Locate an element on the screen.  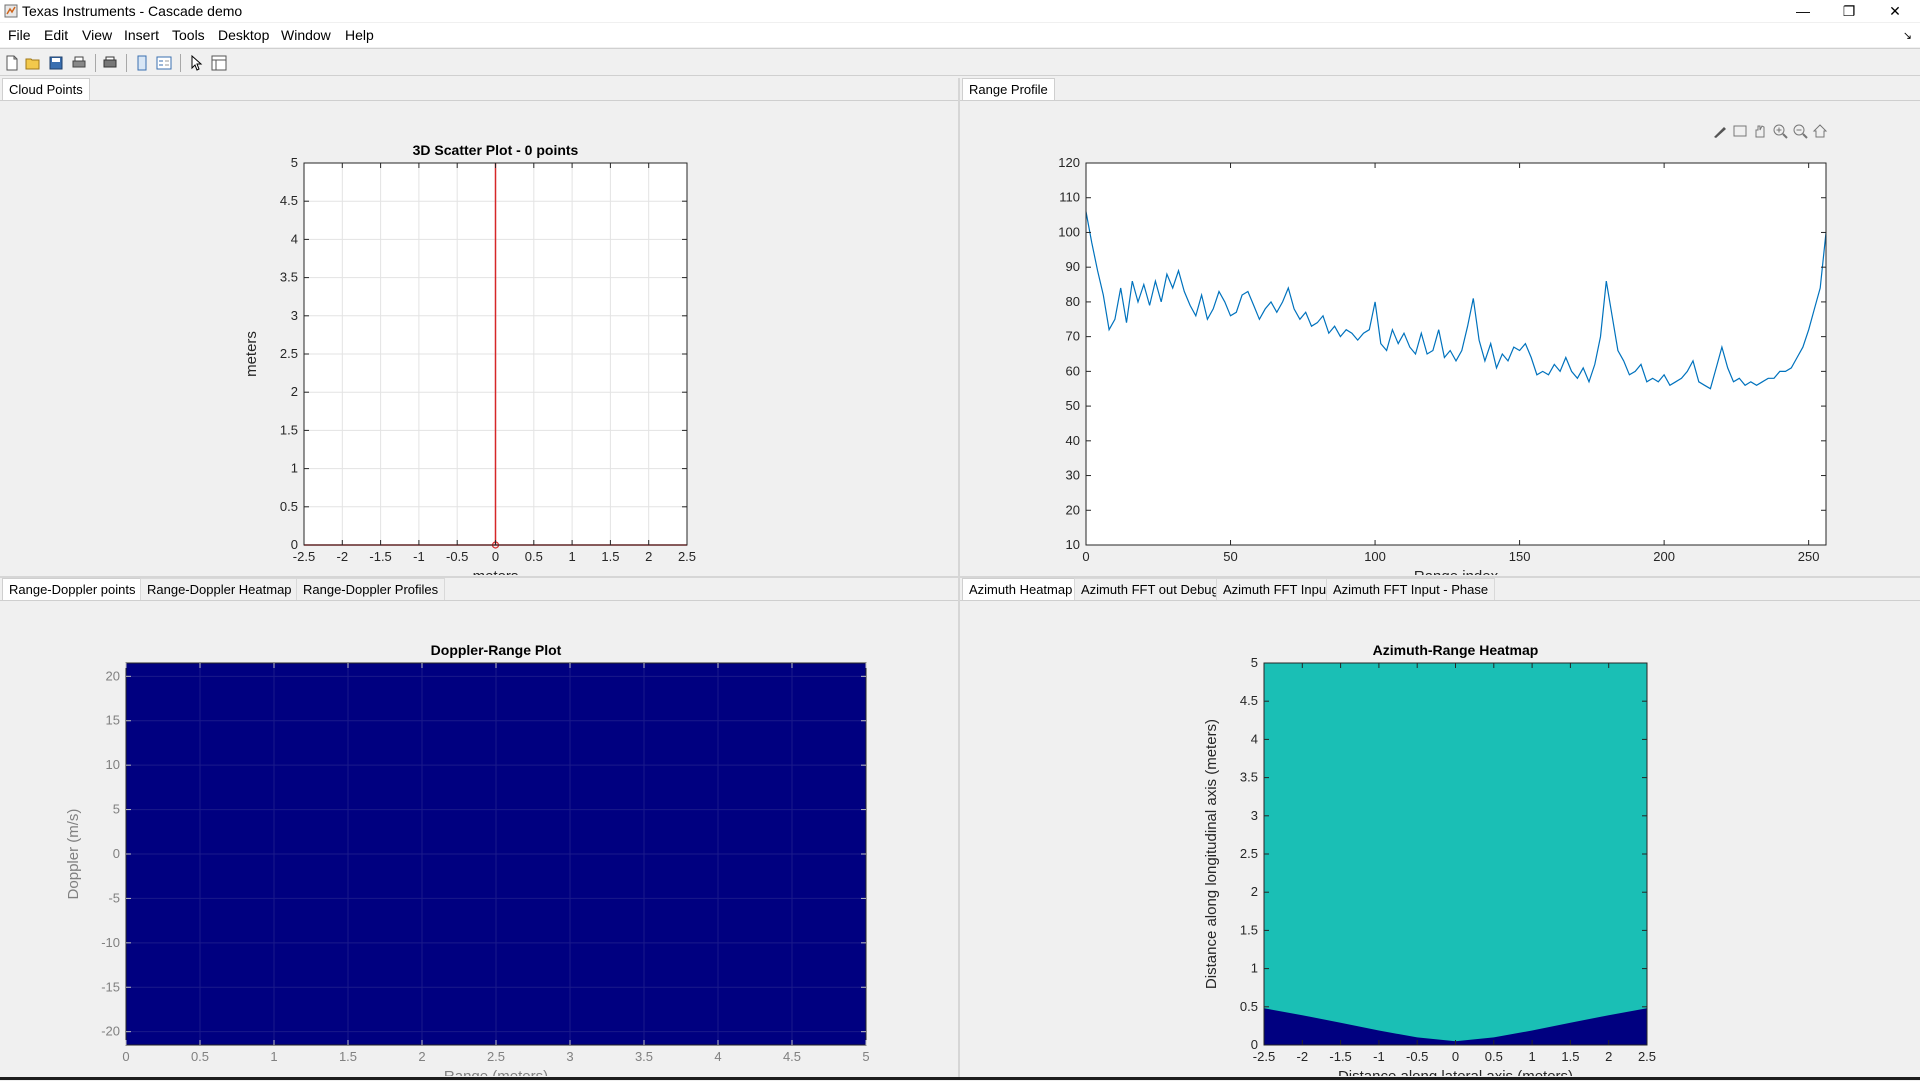
y-tick-label: 40 is located at coordinates (1073, 440).